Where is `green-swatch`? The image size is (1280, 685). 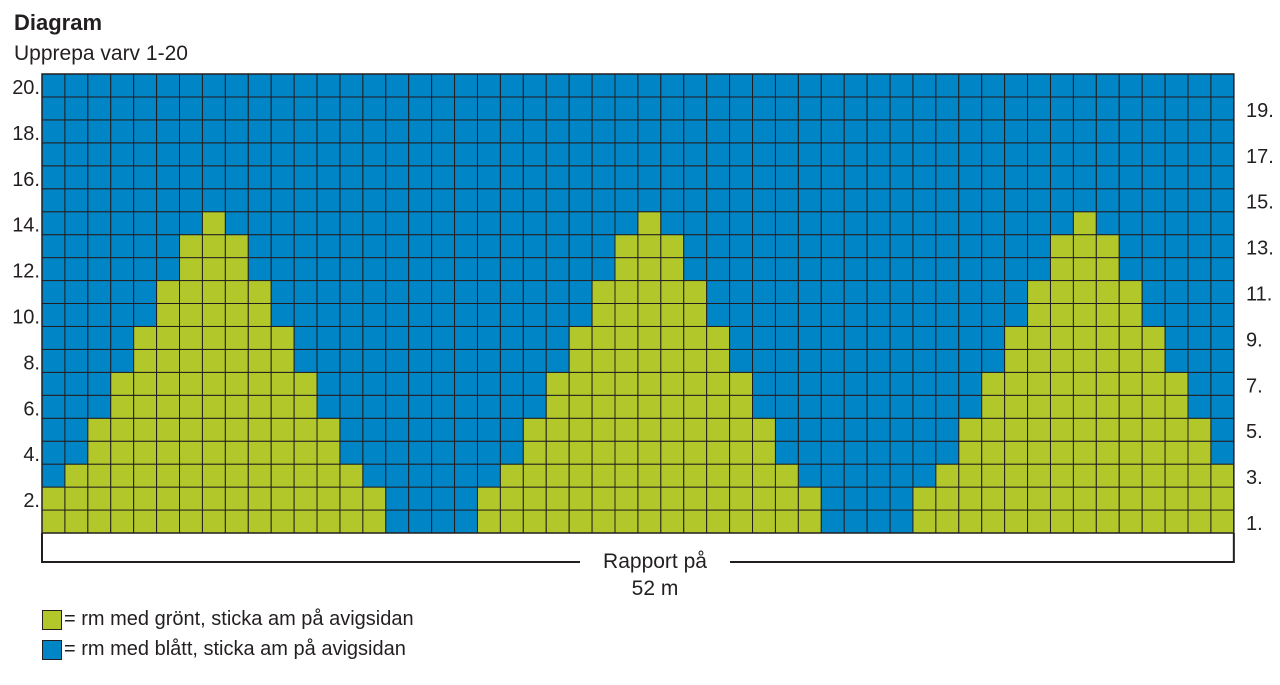 green-swatch is located at coordinates (52, 619).